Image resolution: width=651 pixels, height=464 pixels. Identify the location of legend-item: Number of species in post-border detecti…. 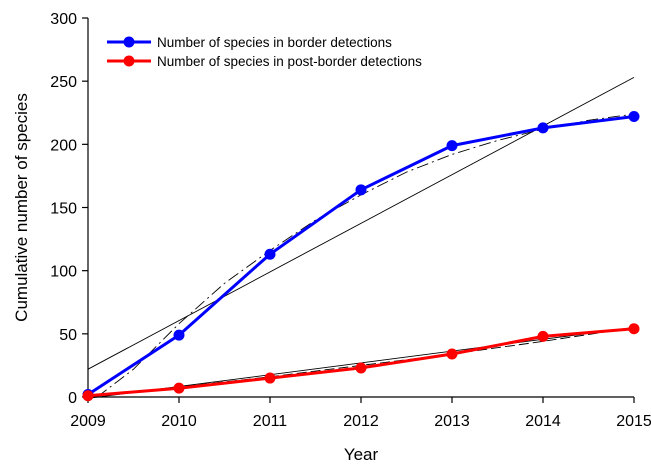
(264, 61).